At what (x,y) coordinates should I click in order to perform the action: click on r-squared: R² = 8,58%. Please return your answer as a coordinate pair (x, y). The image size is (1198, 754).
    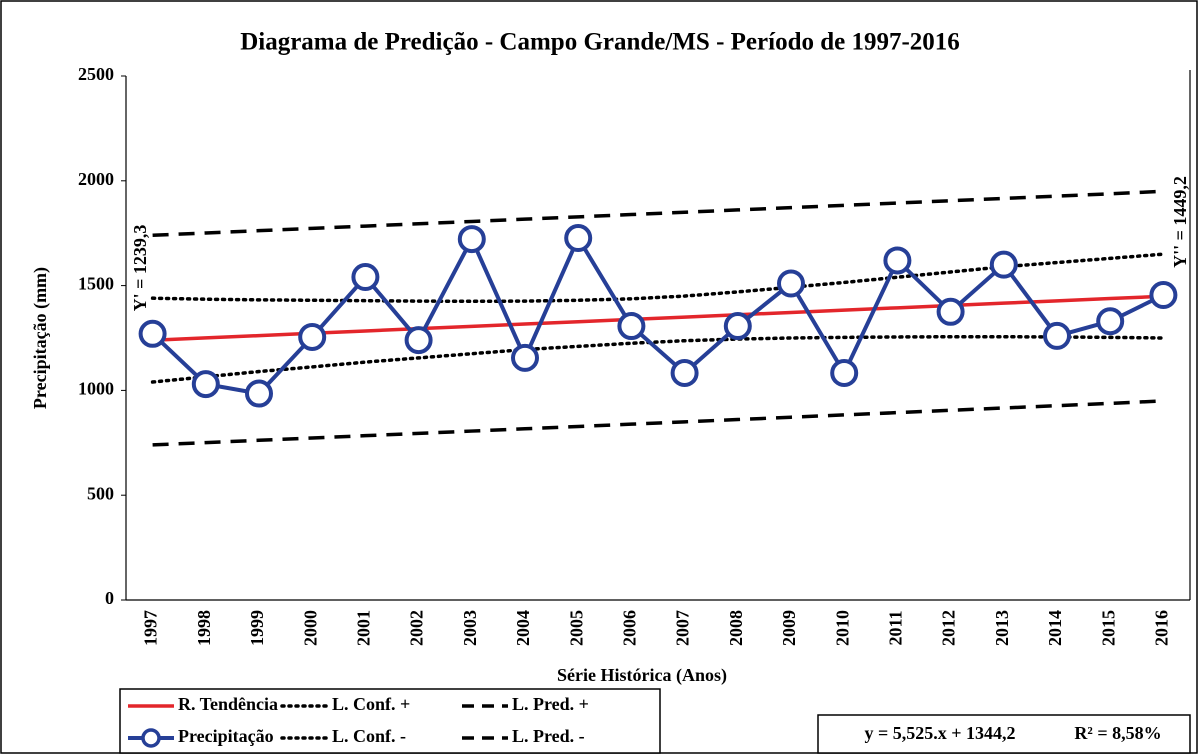
    Looking at the image, I should click on (1117, 733).